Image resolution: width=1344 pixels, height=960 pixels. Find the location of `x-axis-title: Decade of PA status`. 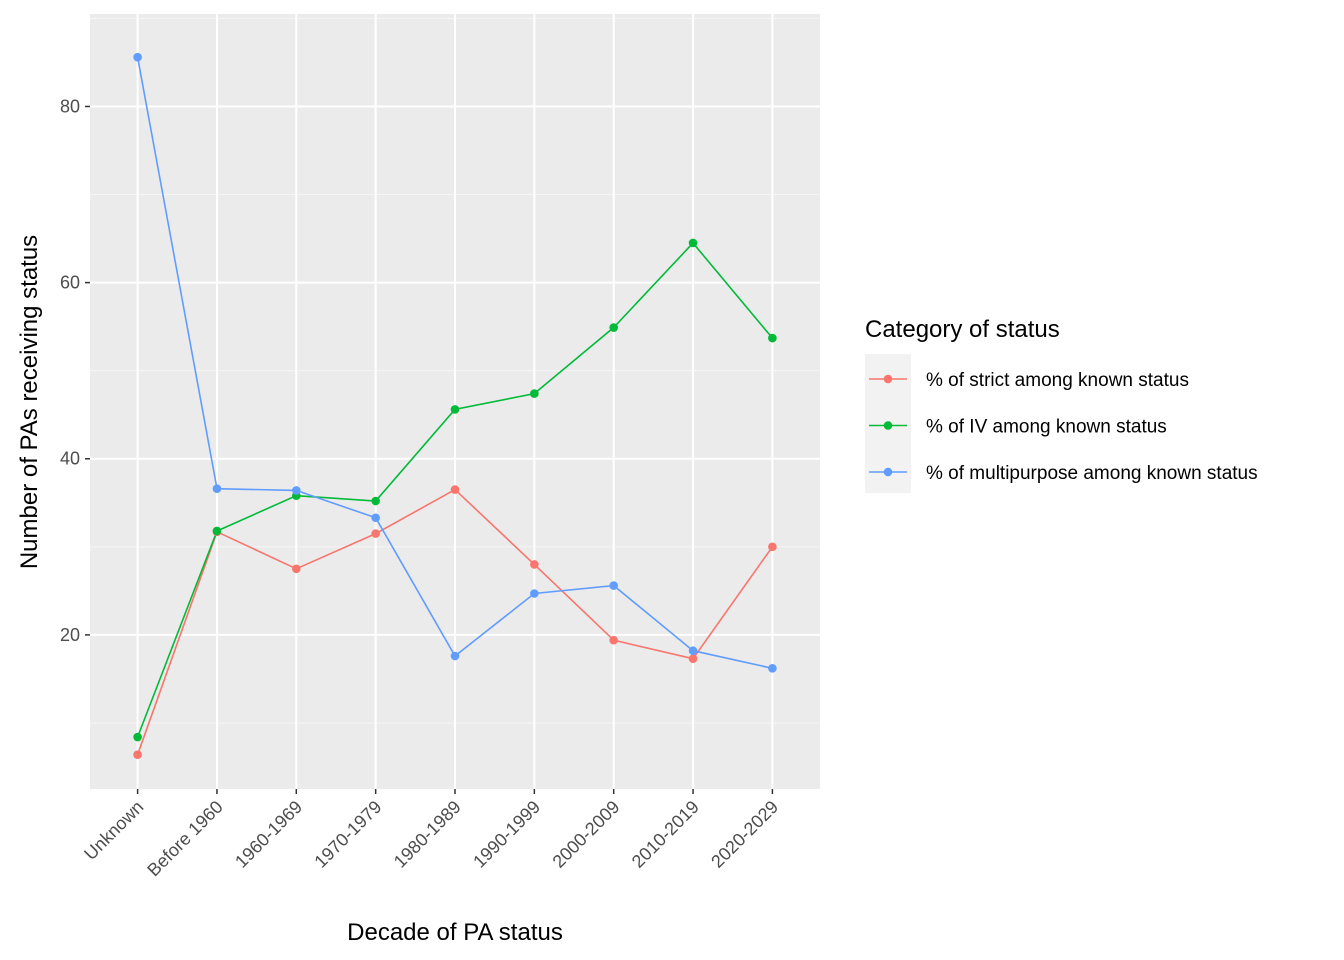

x-axis-title: Decade of PA status is located at coordinates (455, 932).